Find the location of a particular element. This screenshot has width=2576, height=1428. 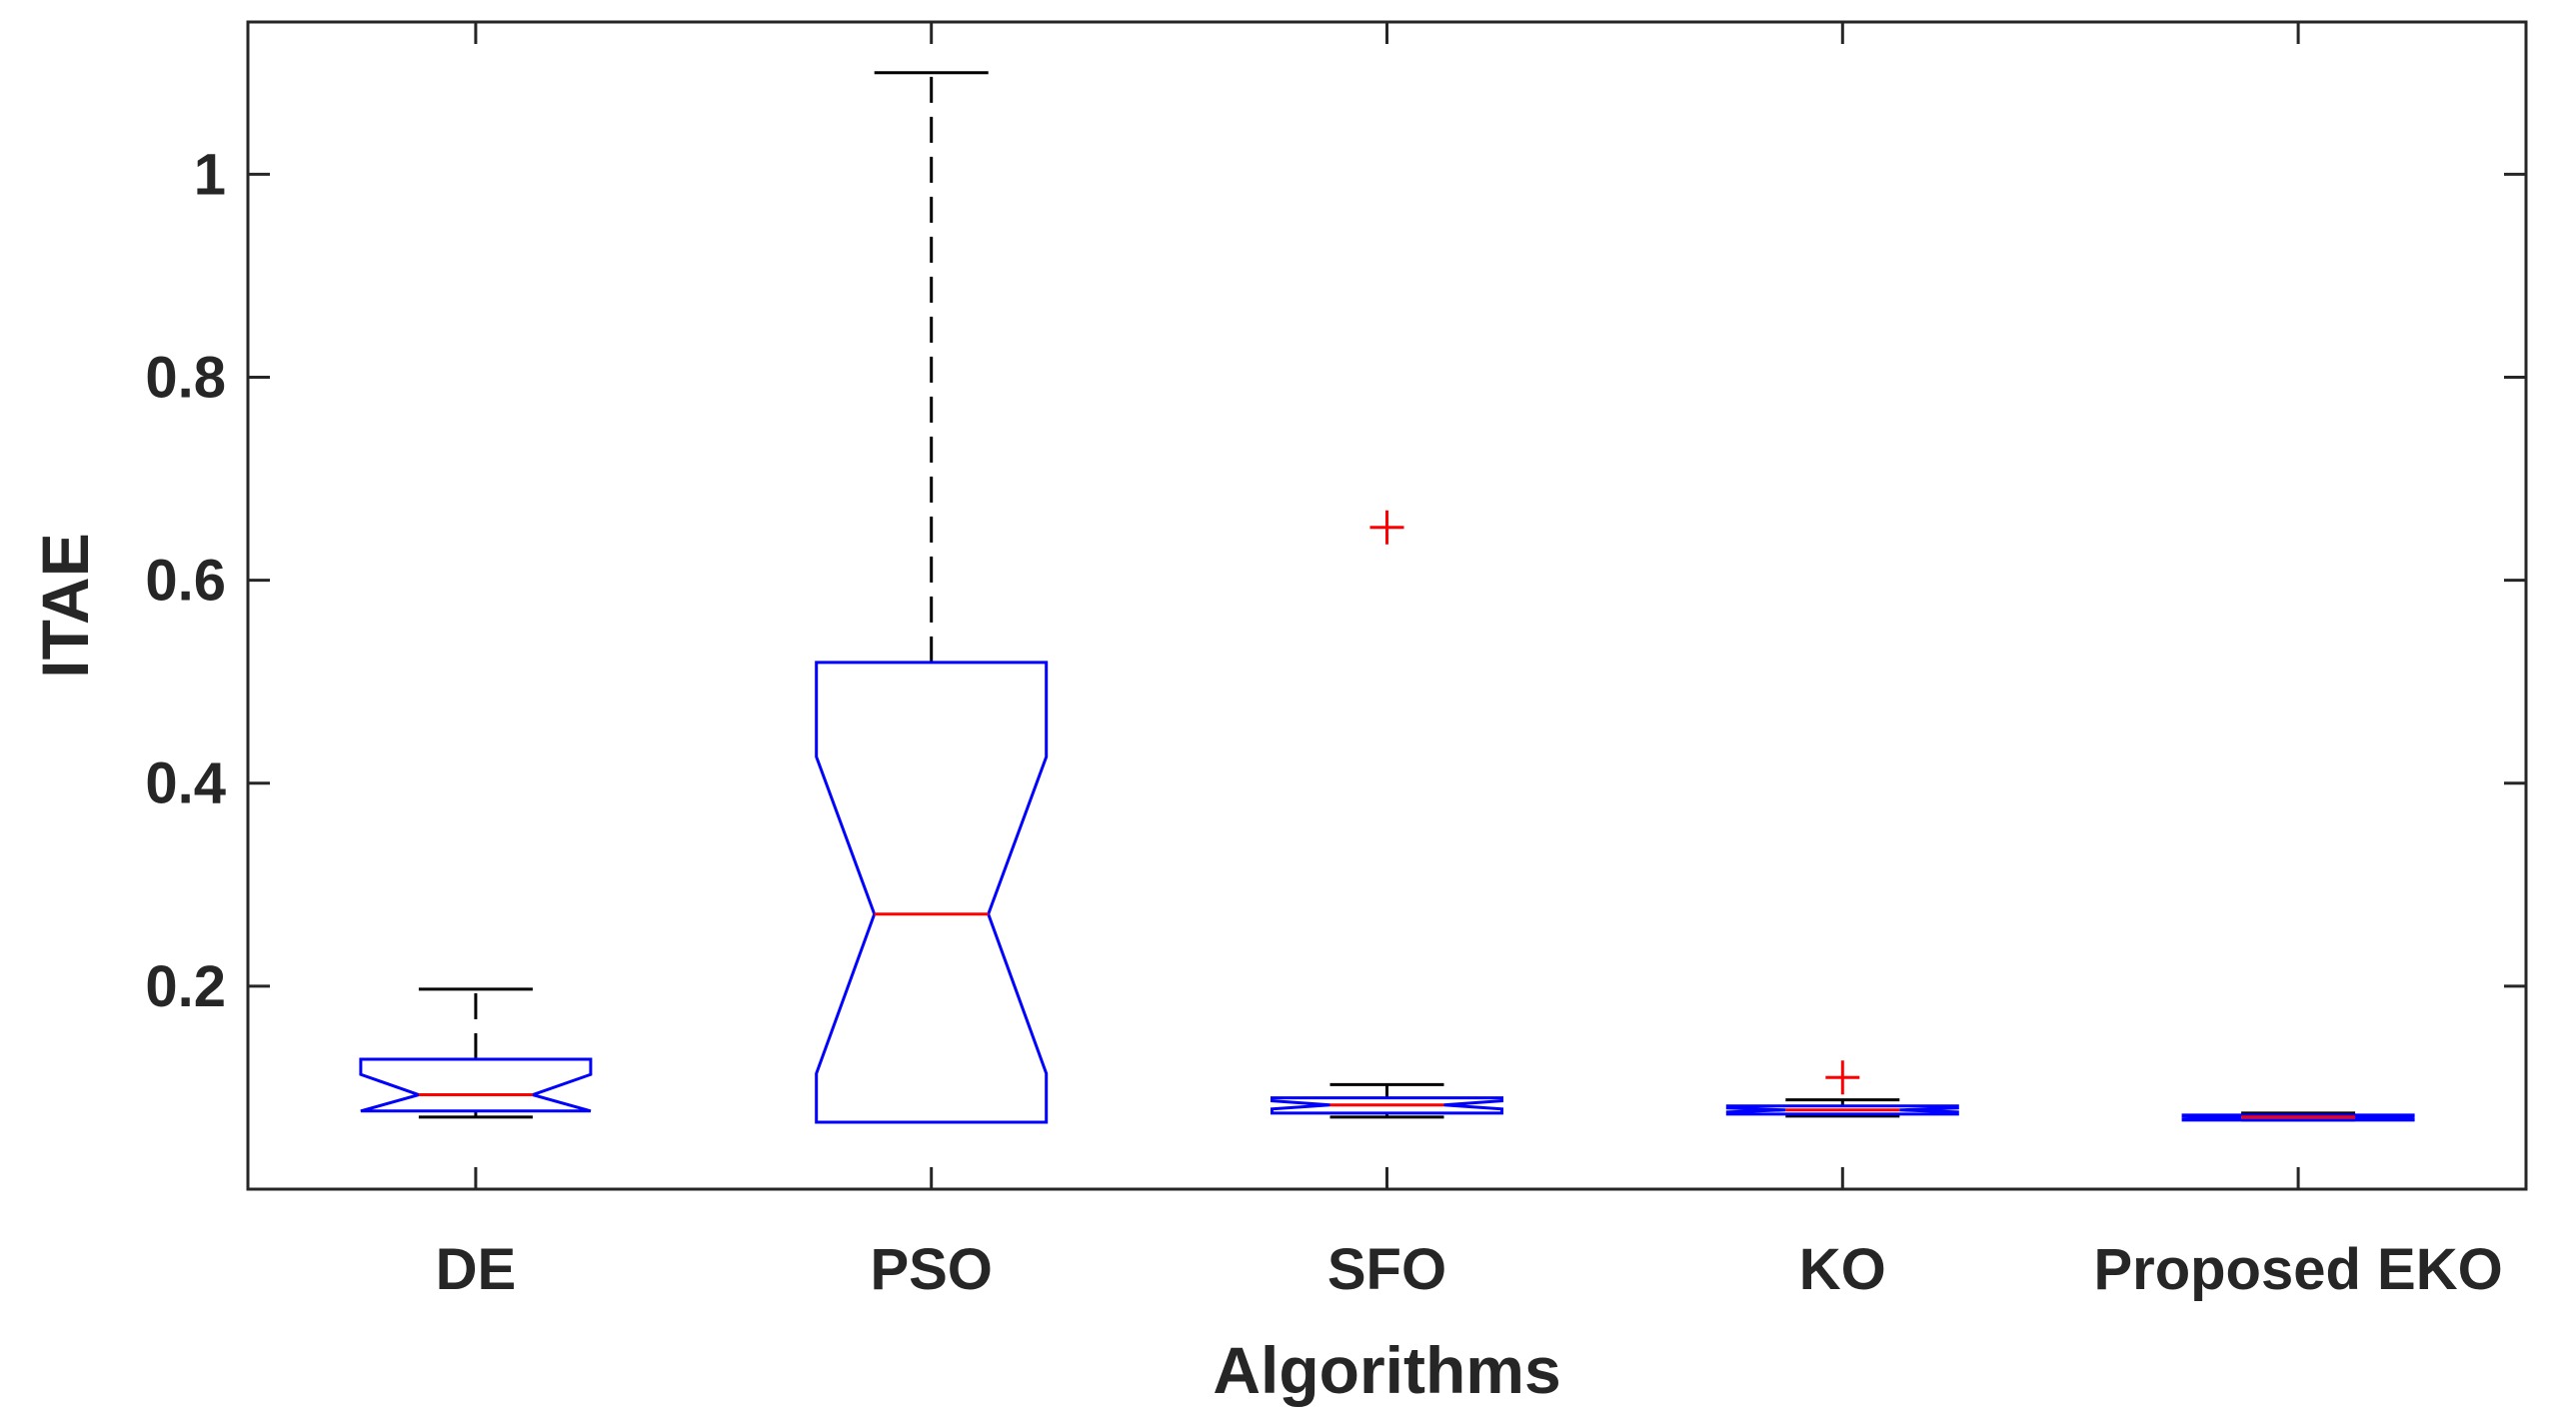

x-axis-title: Algorithms is located at coordinates (1386, 1370).